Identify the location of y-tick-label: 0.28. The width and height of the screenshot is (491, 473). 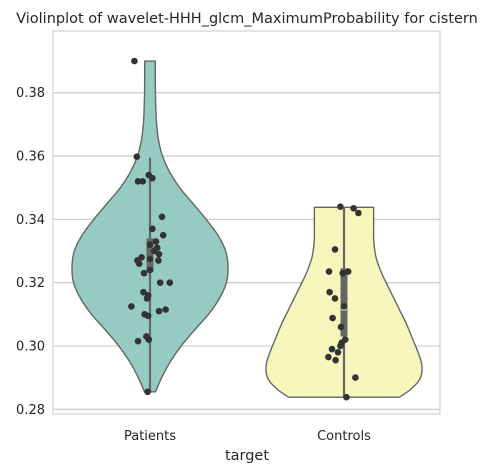
(30, 410).